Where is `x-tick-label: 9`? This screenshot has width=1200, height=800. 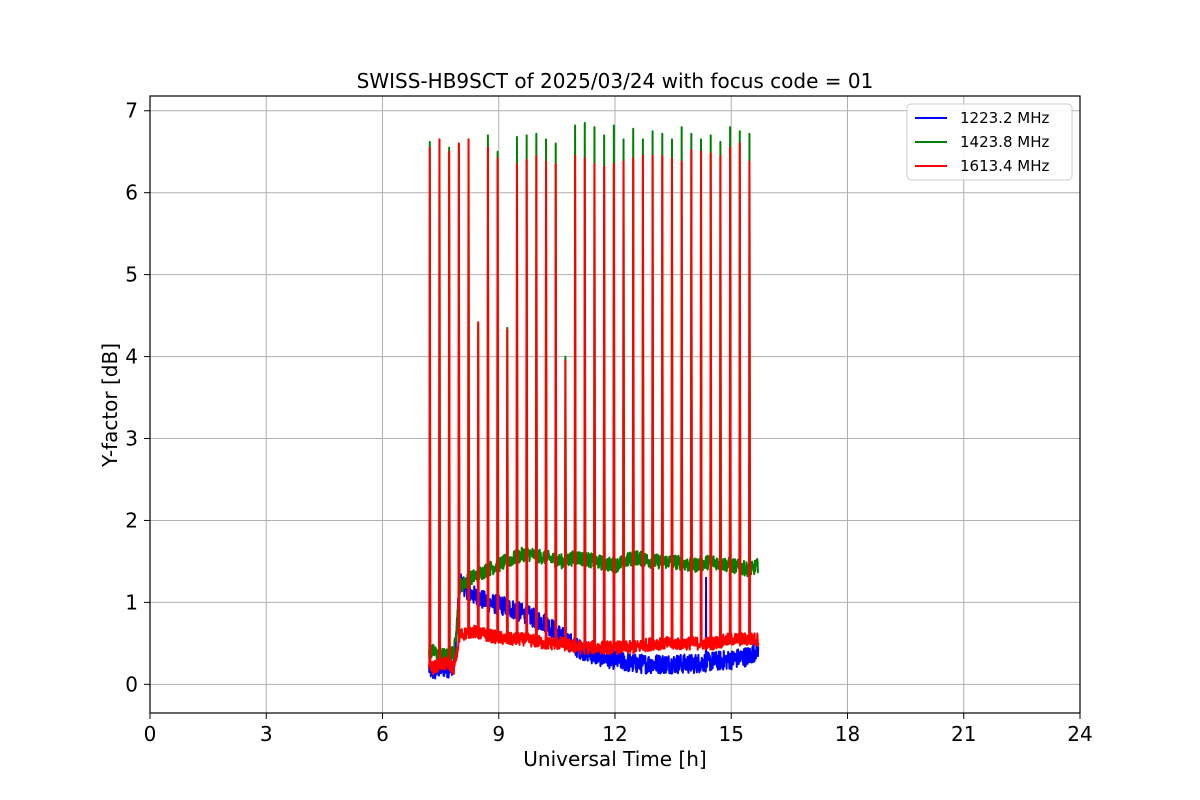 x-tick-label: 9 is located at coordinates (498, 734).